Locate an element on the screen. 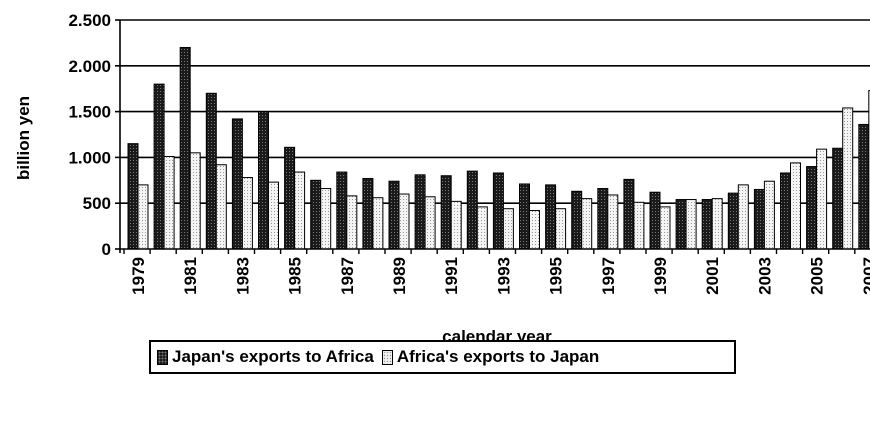 The height and width of the screenshot is (426, 870). legend-label-japan: Japan's exports to Africa is located at coordinates (273, 356).